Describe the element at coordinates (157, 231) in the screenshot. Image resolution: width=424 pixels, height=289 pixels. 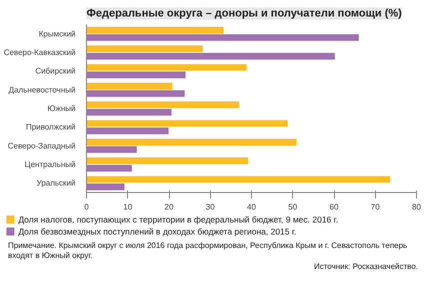
I see `legend-label: Доля безвозмездных поступлений в доходах бюджета региона, 2015 г.` at that location.